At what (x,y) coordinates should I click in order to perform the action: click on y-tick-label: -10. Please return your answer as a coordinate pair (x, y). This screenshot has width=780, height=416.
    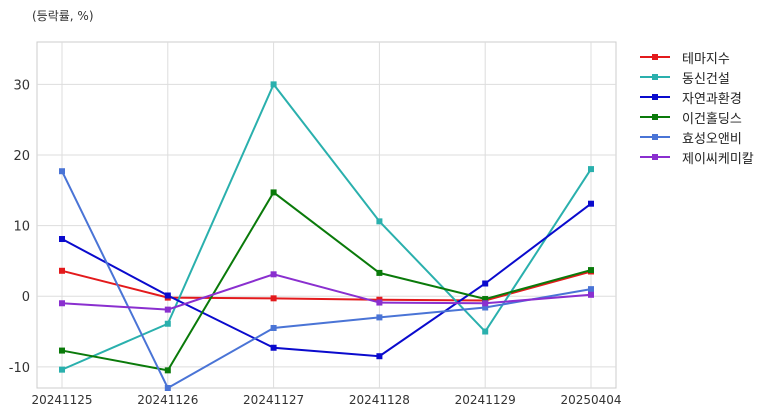
    Looking at the image, I should click on (19, 368).